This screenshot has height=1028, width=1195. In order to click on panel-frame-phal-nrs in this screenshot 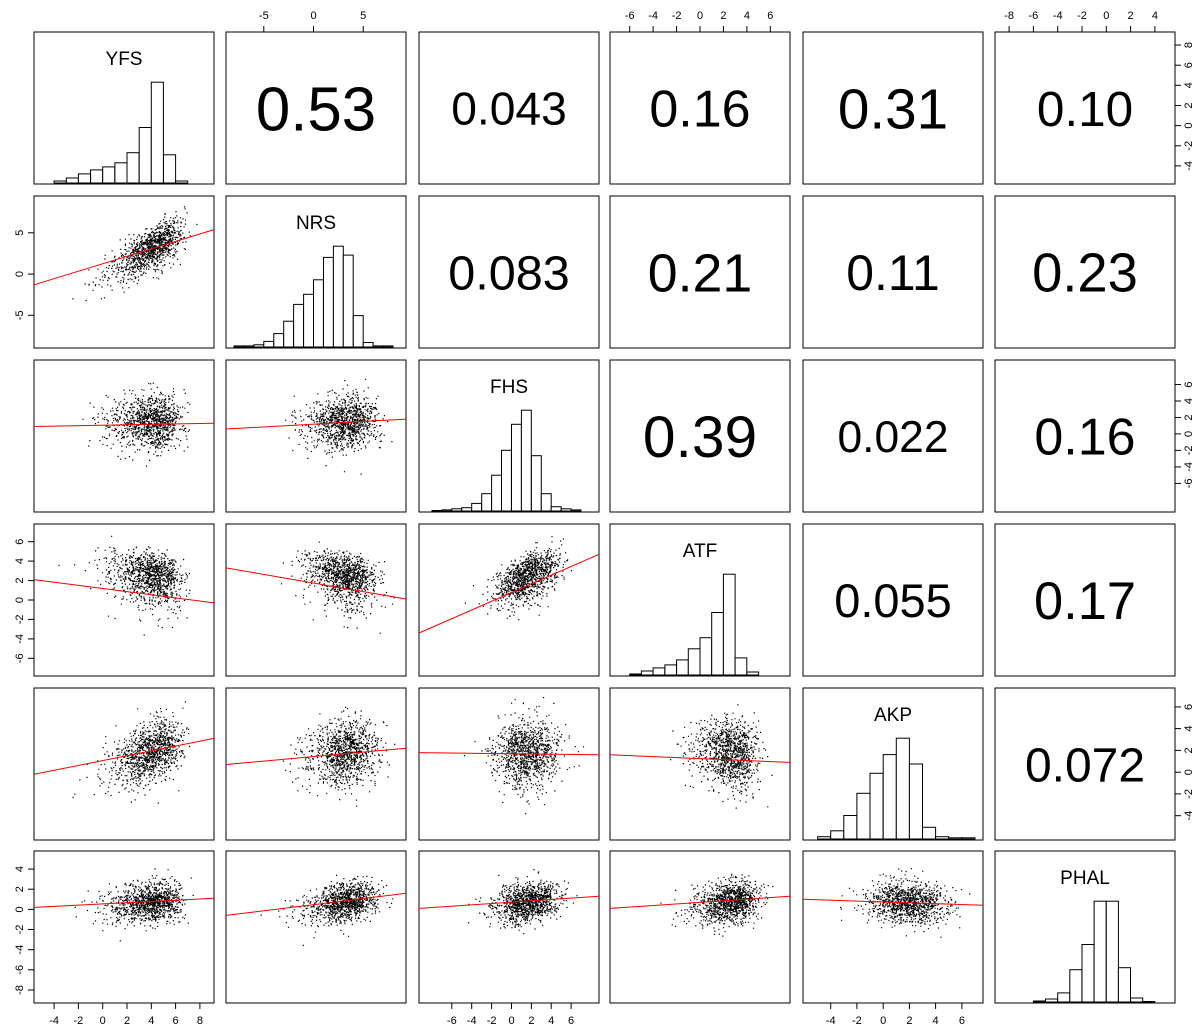, I will do `click(316, 927)`.